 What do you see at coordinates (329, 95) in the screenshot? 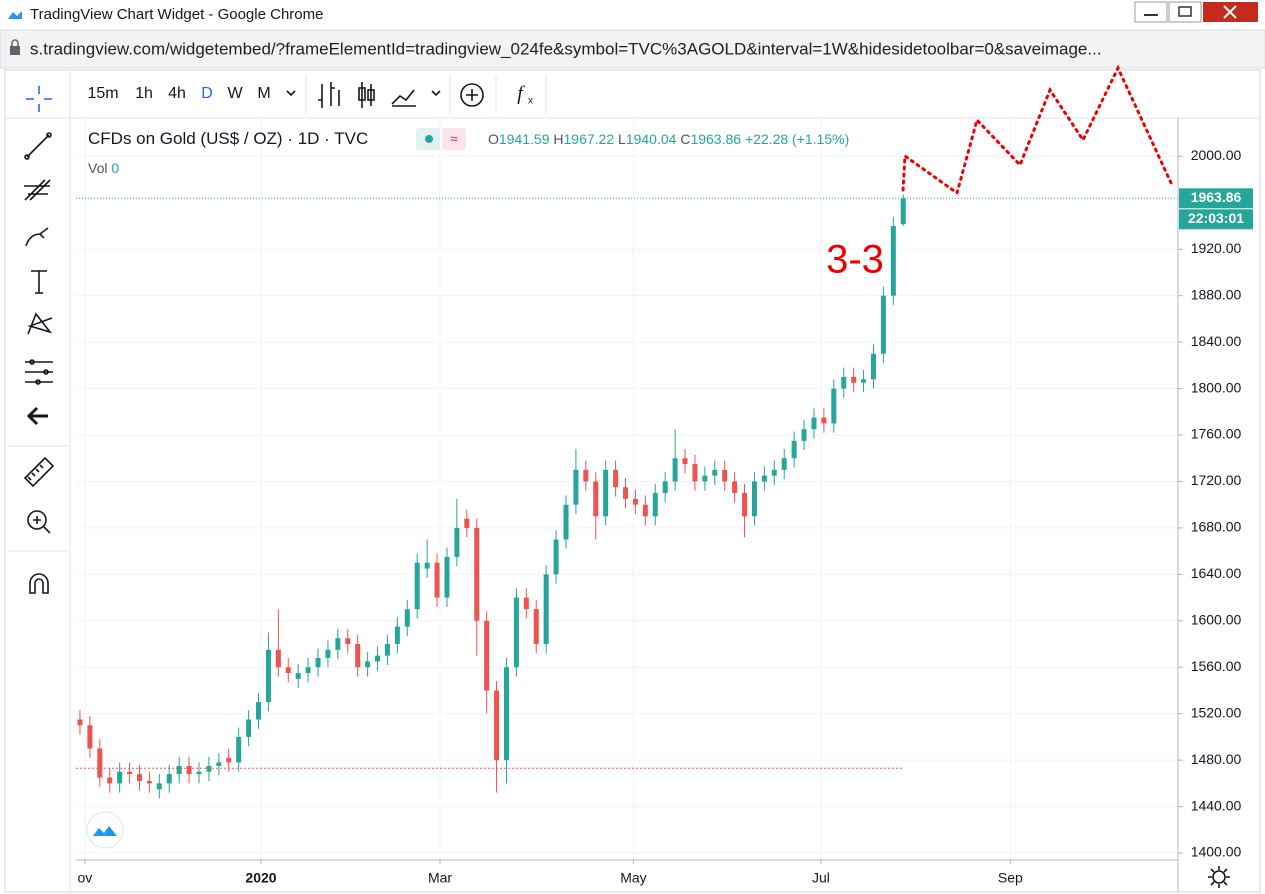
I see `bars-icon` at bounding box center [329, 95].